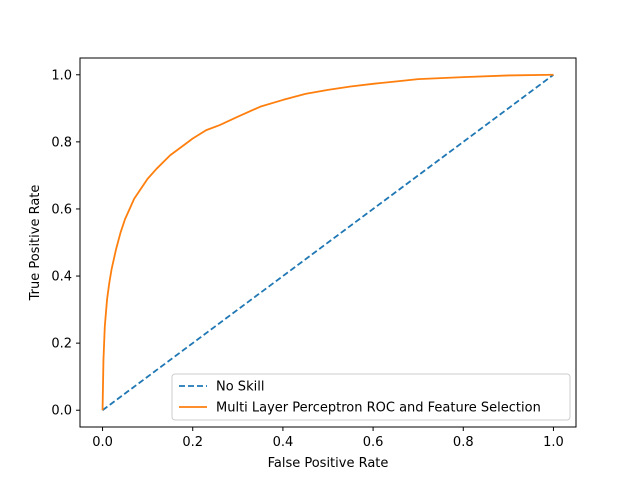  I want to click on x-tick-label: 0.8, so click(463, 442).